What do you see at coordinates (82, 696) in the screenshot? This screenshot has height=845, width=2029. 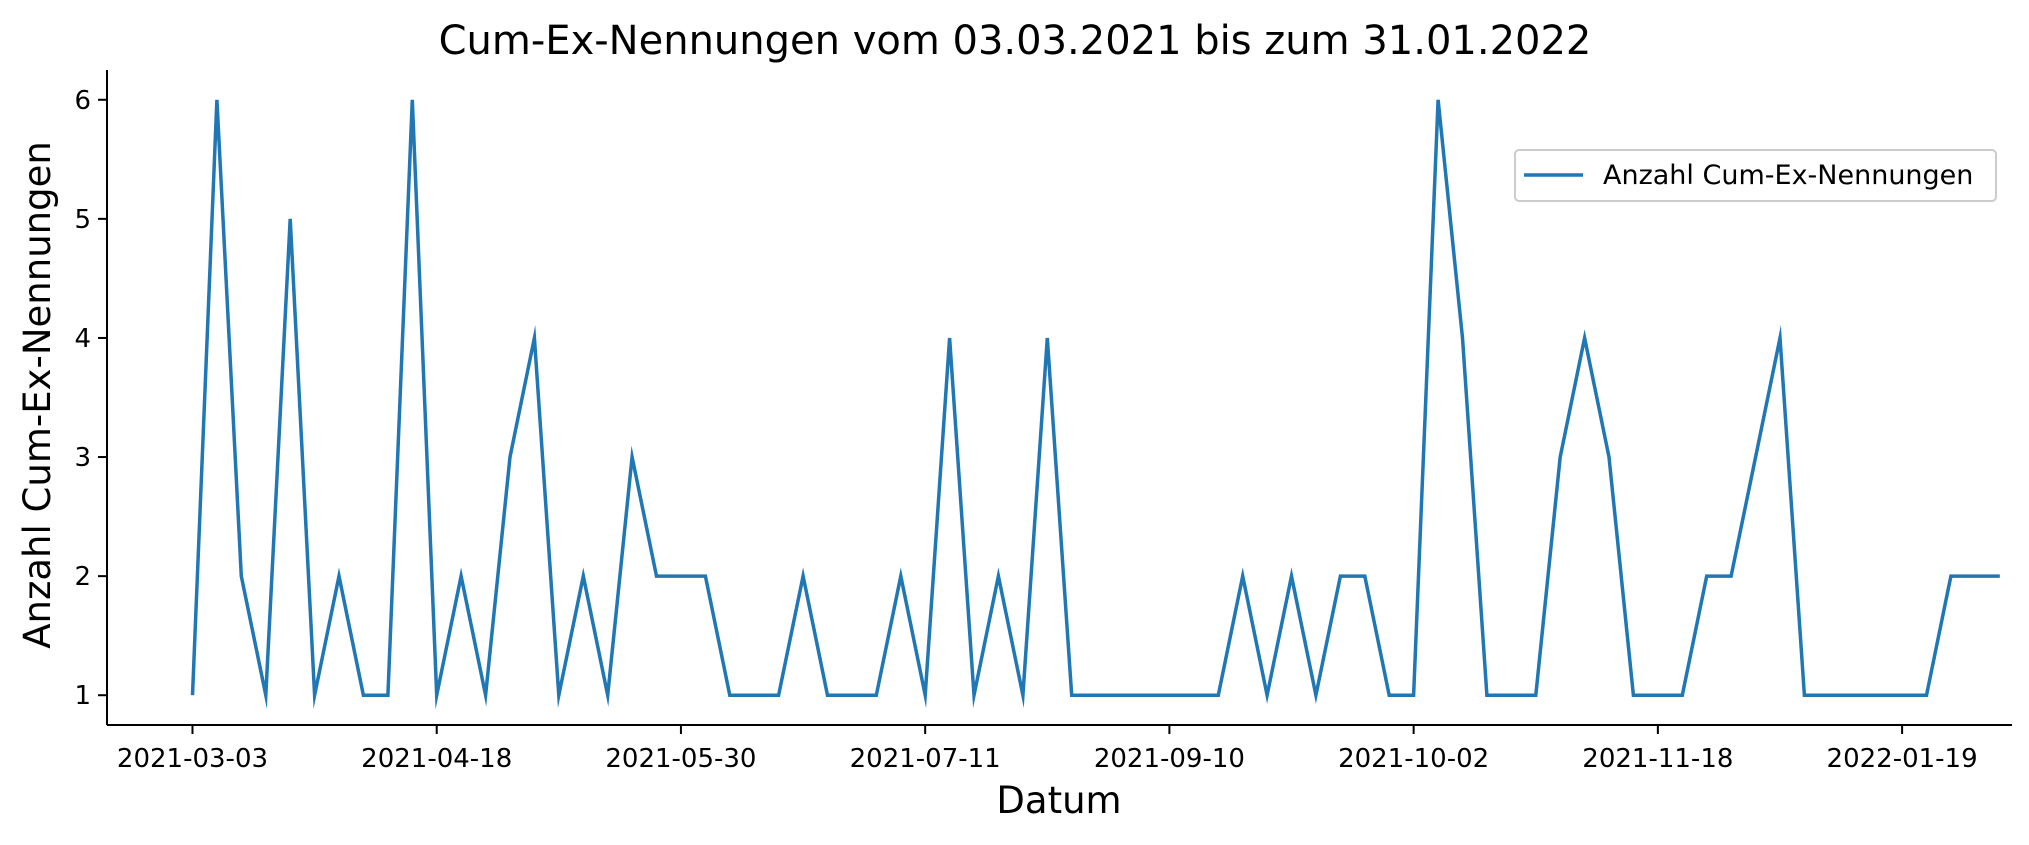 I see `y-tick-label: 1` at bounding box center [82, 696].